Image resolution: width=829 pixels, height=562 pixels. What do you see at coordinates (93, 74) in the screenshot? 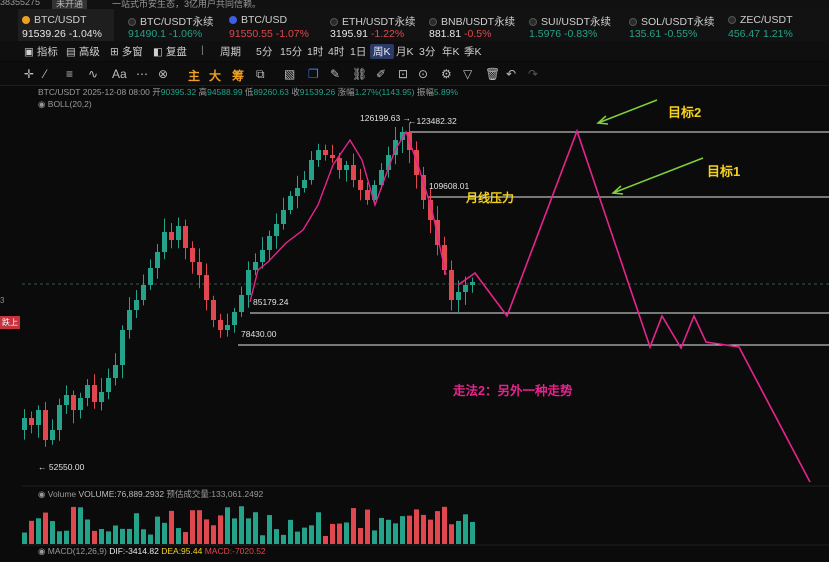
I see `wave-tool-icon: ∿` at bounding box center [93, 74].